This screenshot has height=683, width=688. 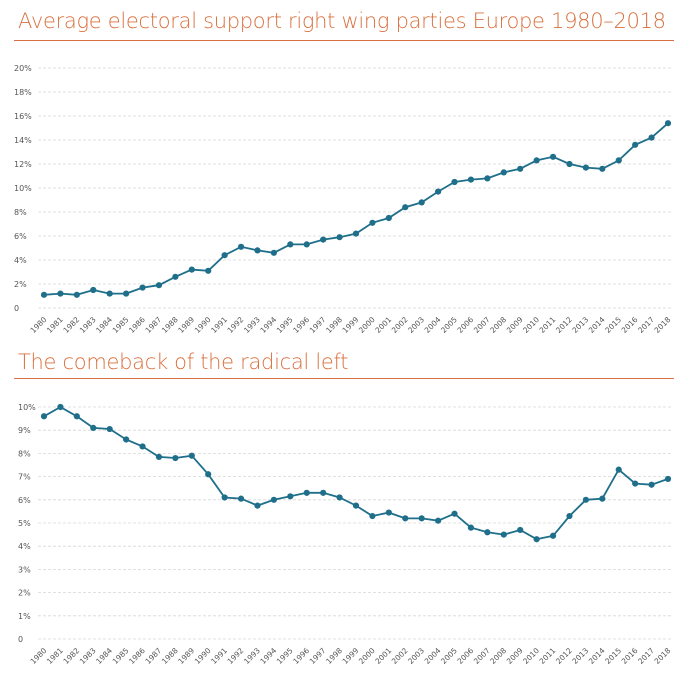 What do you see at coordinates (236, 656) in the screenshot?
I see `x-tick-label: 1992` at bounding box center [236, 656].